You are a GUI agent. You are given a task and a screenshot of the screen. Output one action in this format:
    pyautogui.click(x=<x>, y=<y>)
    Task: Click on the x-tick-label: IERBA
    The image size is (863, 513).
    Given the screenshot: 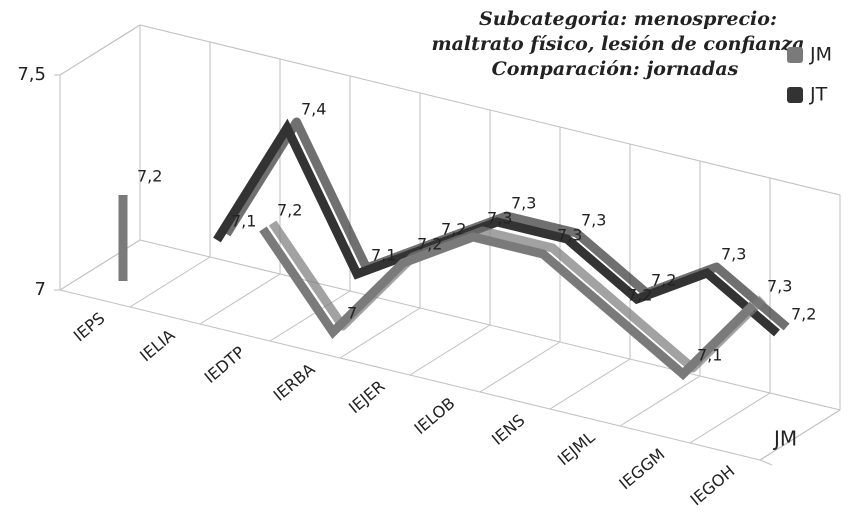 What is the action you would take?
    pyautogui.click(x=294, y=381)
    